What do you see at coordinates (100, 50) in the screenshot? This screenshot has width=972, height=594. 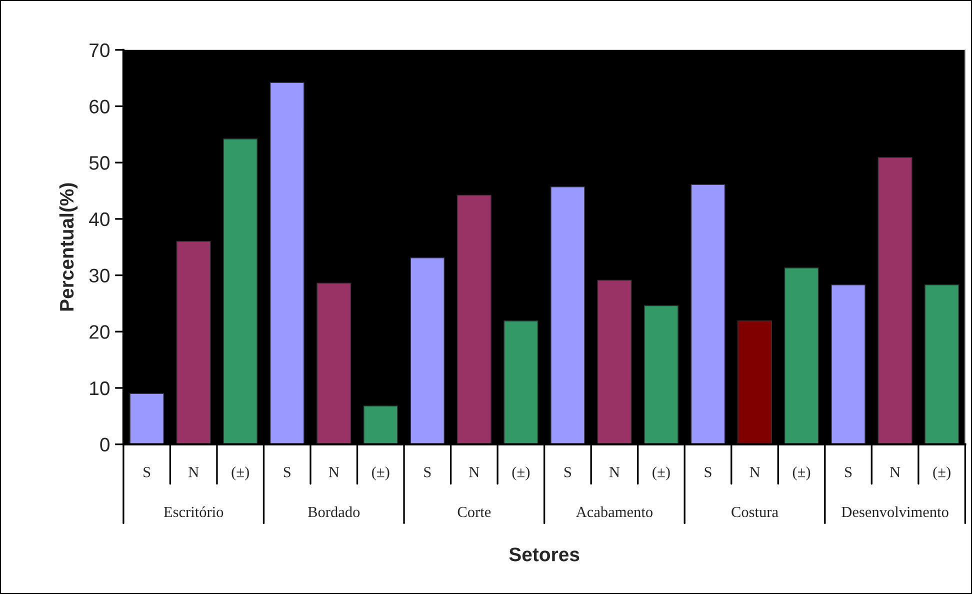 I see `y-tick-label: 70` at bounding box center [100, 50].